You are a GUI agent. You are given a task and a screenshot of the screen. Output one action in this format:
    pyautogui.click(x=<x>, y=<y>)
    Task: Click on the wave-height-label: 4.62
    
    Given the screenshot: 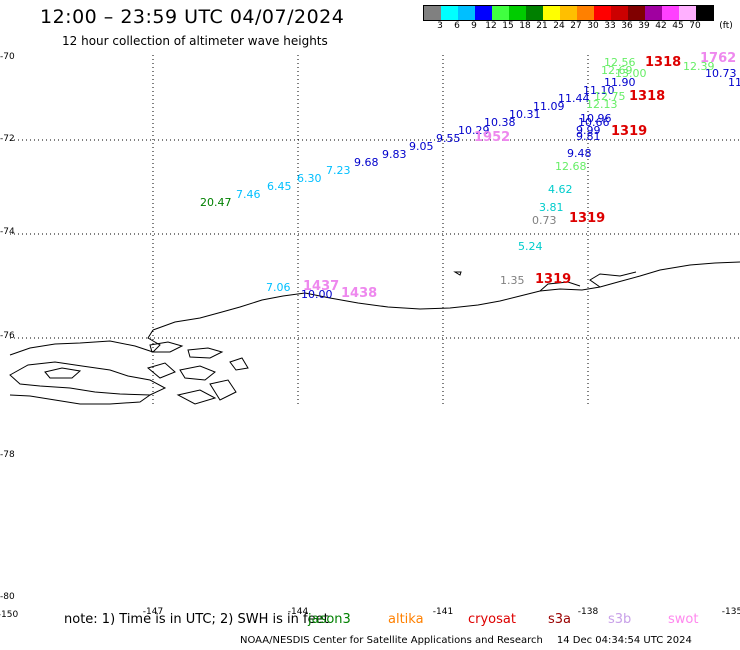 What is the action you would take?
    pyautogui.click(x=560, y=189)
    